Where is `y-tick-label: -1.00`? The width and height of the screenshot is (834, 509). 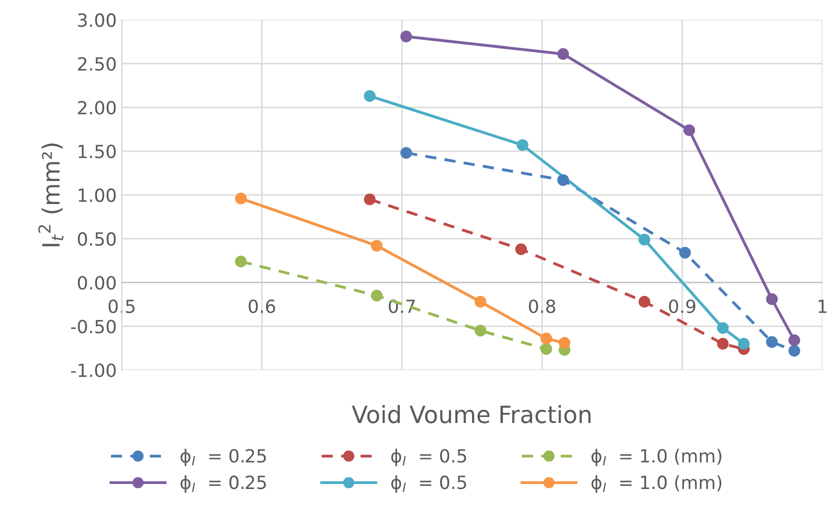
y-tick-label: -1.00 is located at coordinates (93, 371).